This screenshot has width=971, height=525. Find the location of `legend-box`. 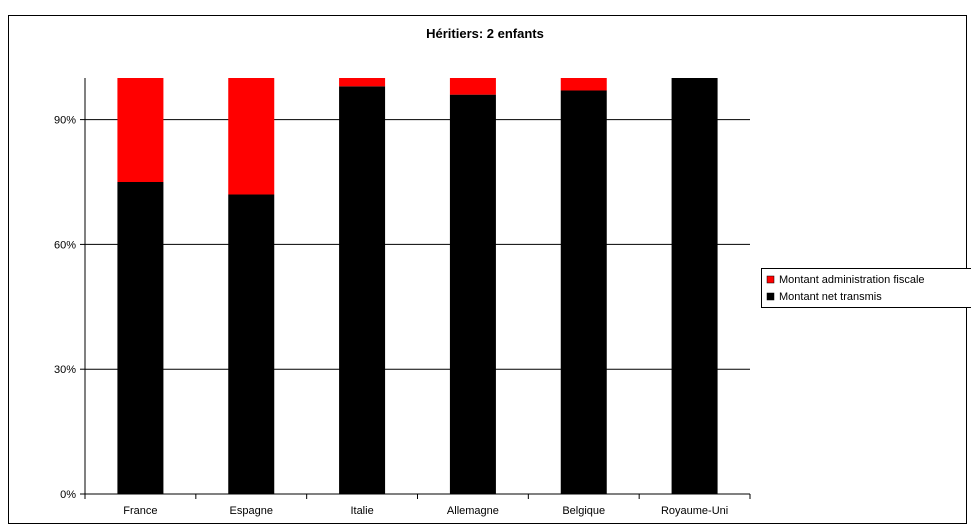

legend-box is located at coordinates (866, 288).